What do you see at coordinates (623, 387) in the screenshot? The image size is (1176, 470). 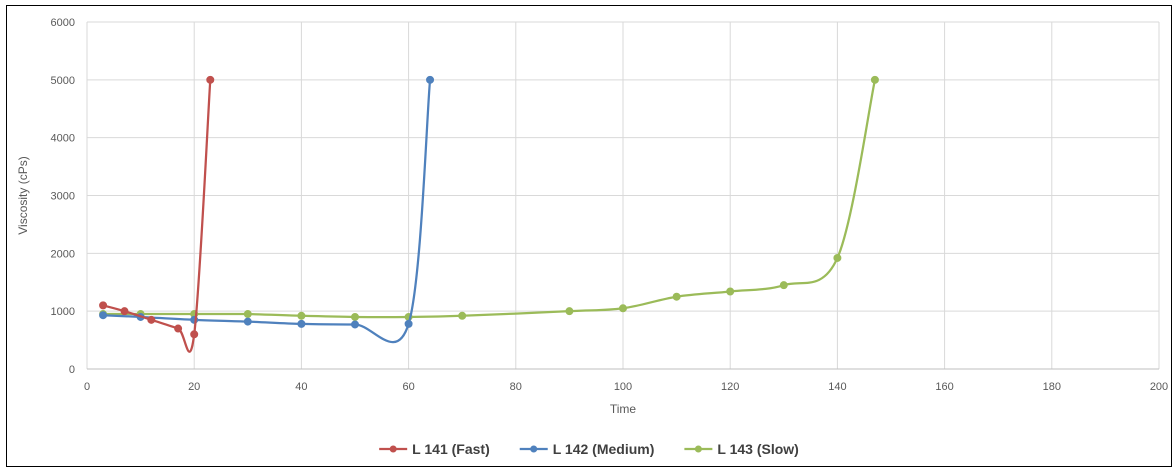 I see `x-tick-label: 100` at bounding box center [623, 387].